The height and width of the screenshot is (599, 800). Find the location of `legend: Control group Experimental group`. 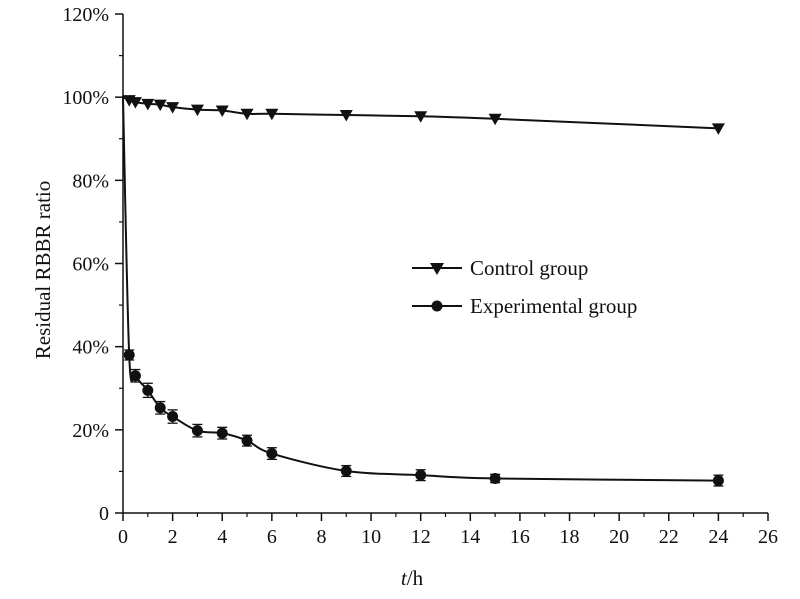

legend: Control group Experimental group is located at coordinates (524, 287).